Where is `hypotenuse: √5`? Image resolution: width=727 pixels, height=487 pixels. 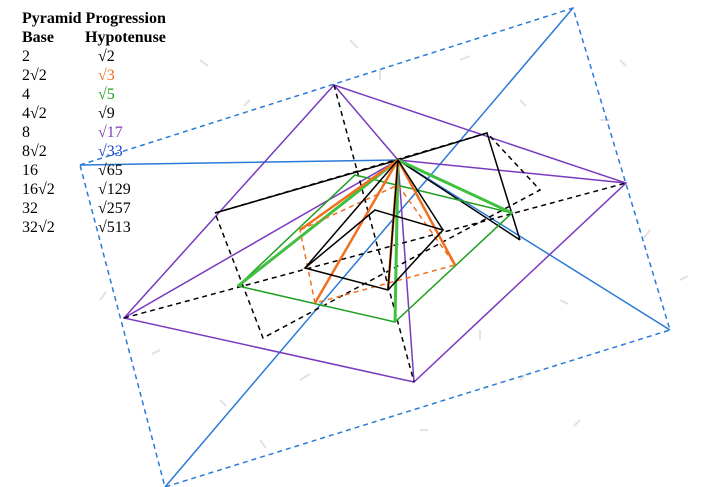
hypotenuse: √5 is located at coordinates (106, 94).